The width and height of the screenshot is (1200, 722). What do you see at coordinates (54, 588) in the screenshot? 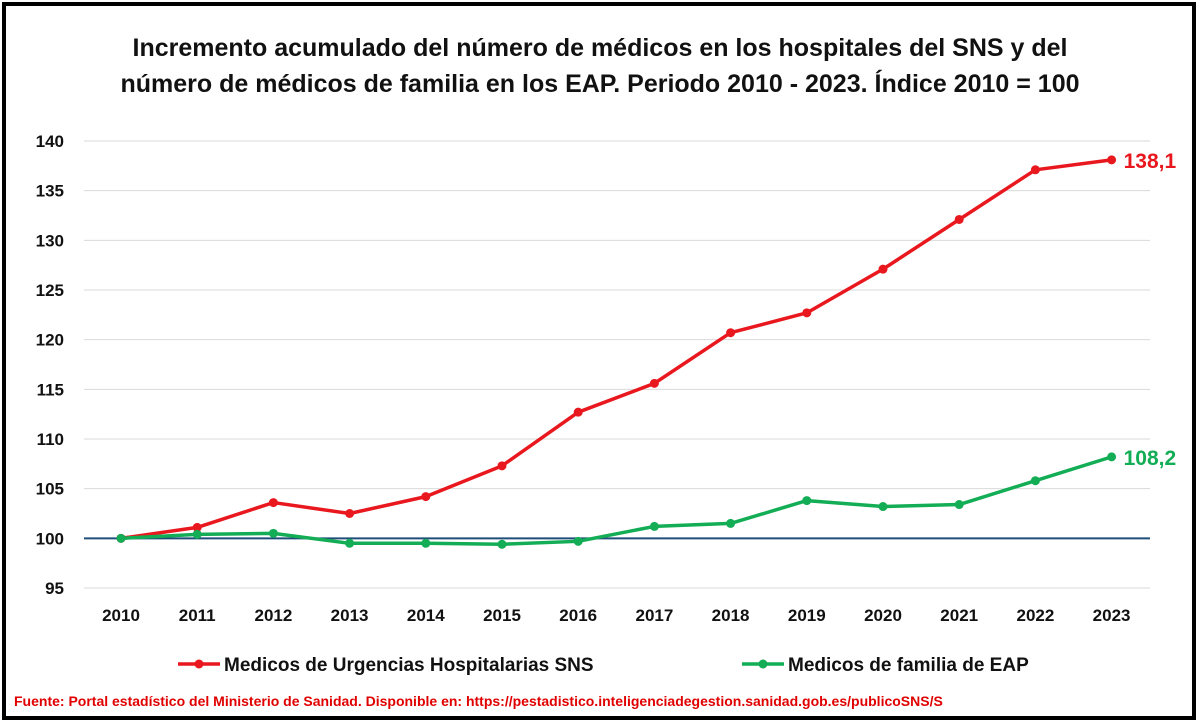
I see `y-tick-label: 95` at bounding box center [54, 588].